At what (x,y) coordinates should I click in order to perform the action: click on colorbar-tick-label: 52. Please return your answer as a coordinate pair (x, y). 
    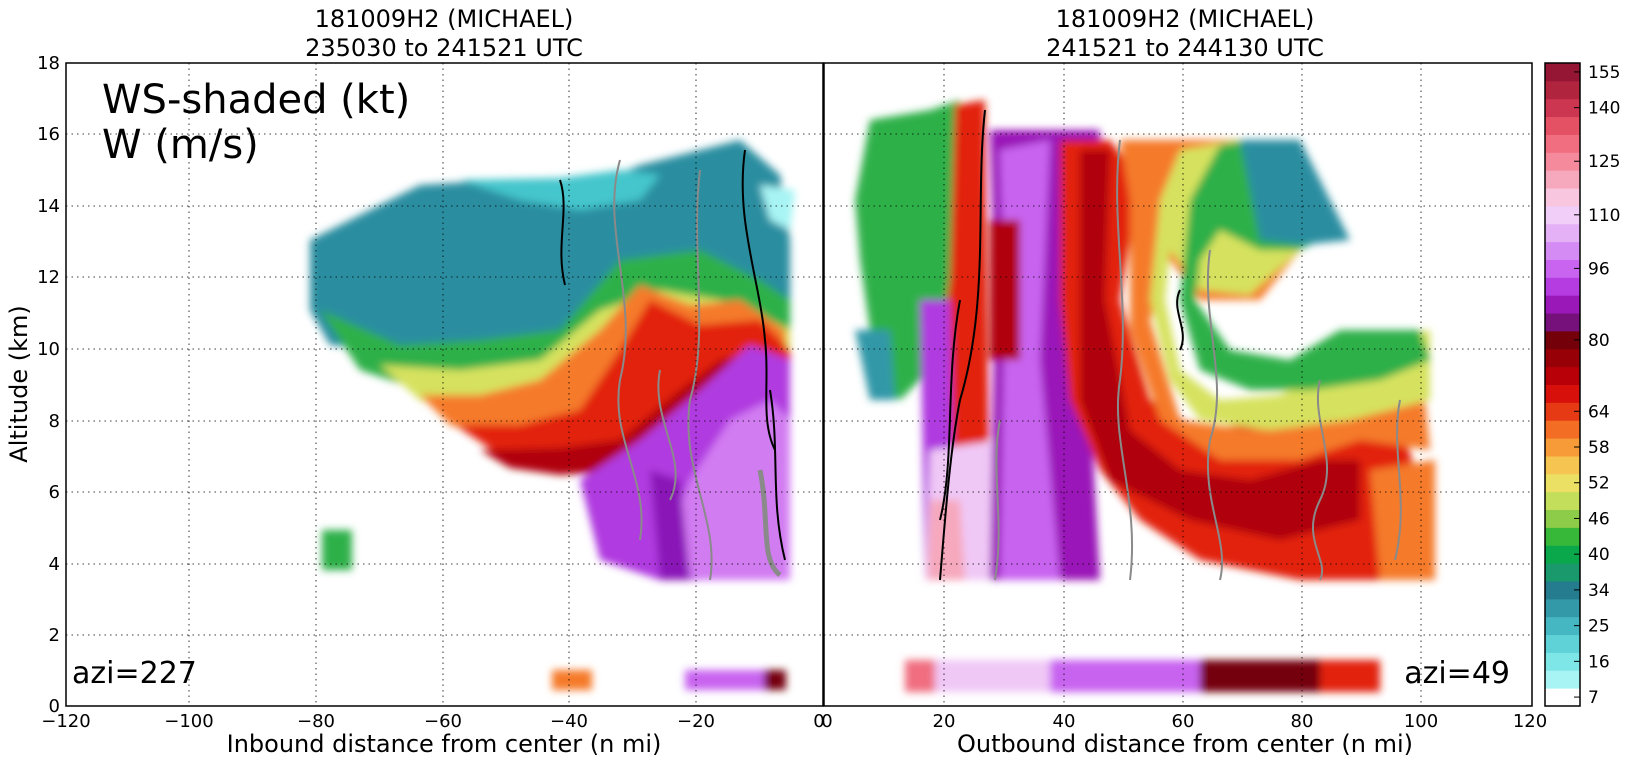
    Looking at the image, I should click on (1599, 484).